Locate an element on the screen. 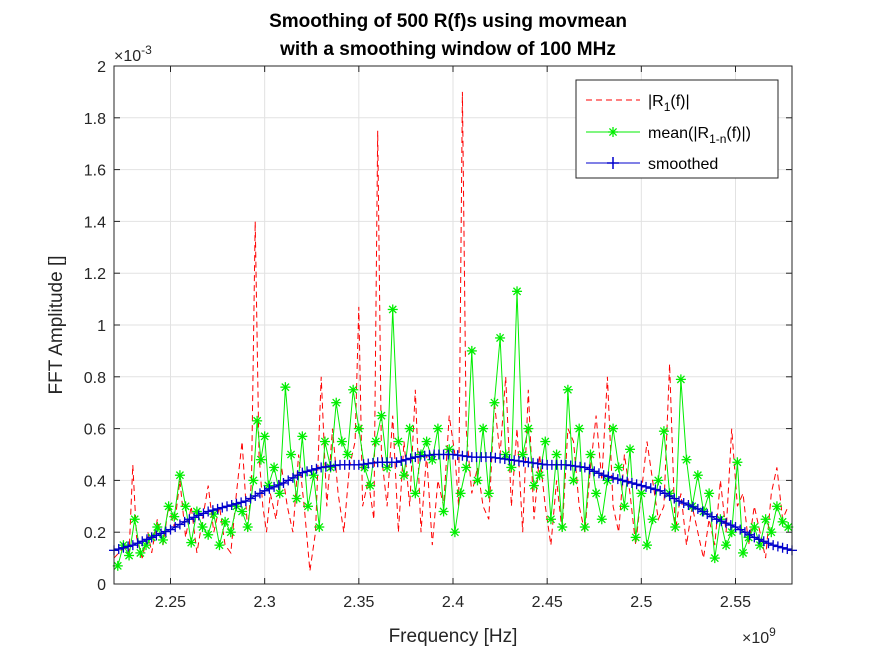 This screenshot has width=875, height=656. y-tick-label: 0.8 is located at coordinates (95, 378).